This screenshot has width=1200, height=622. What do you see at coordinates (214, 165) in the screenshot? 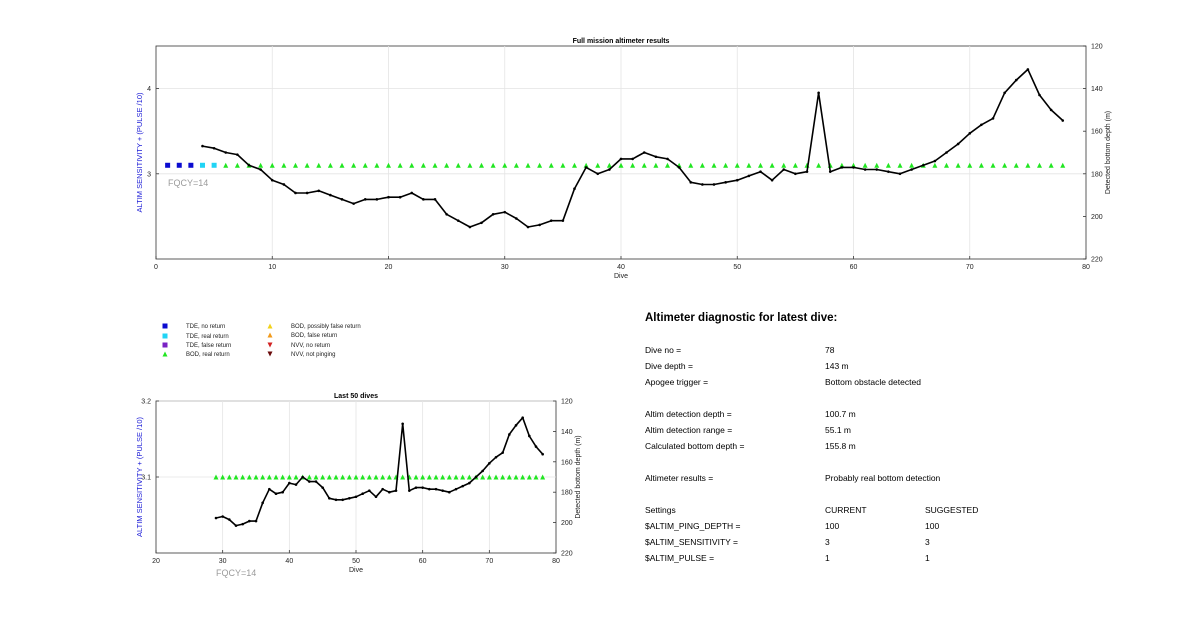
I see `main-marker-tde-real-return` at bounding box center [214, 165].